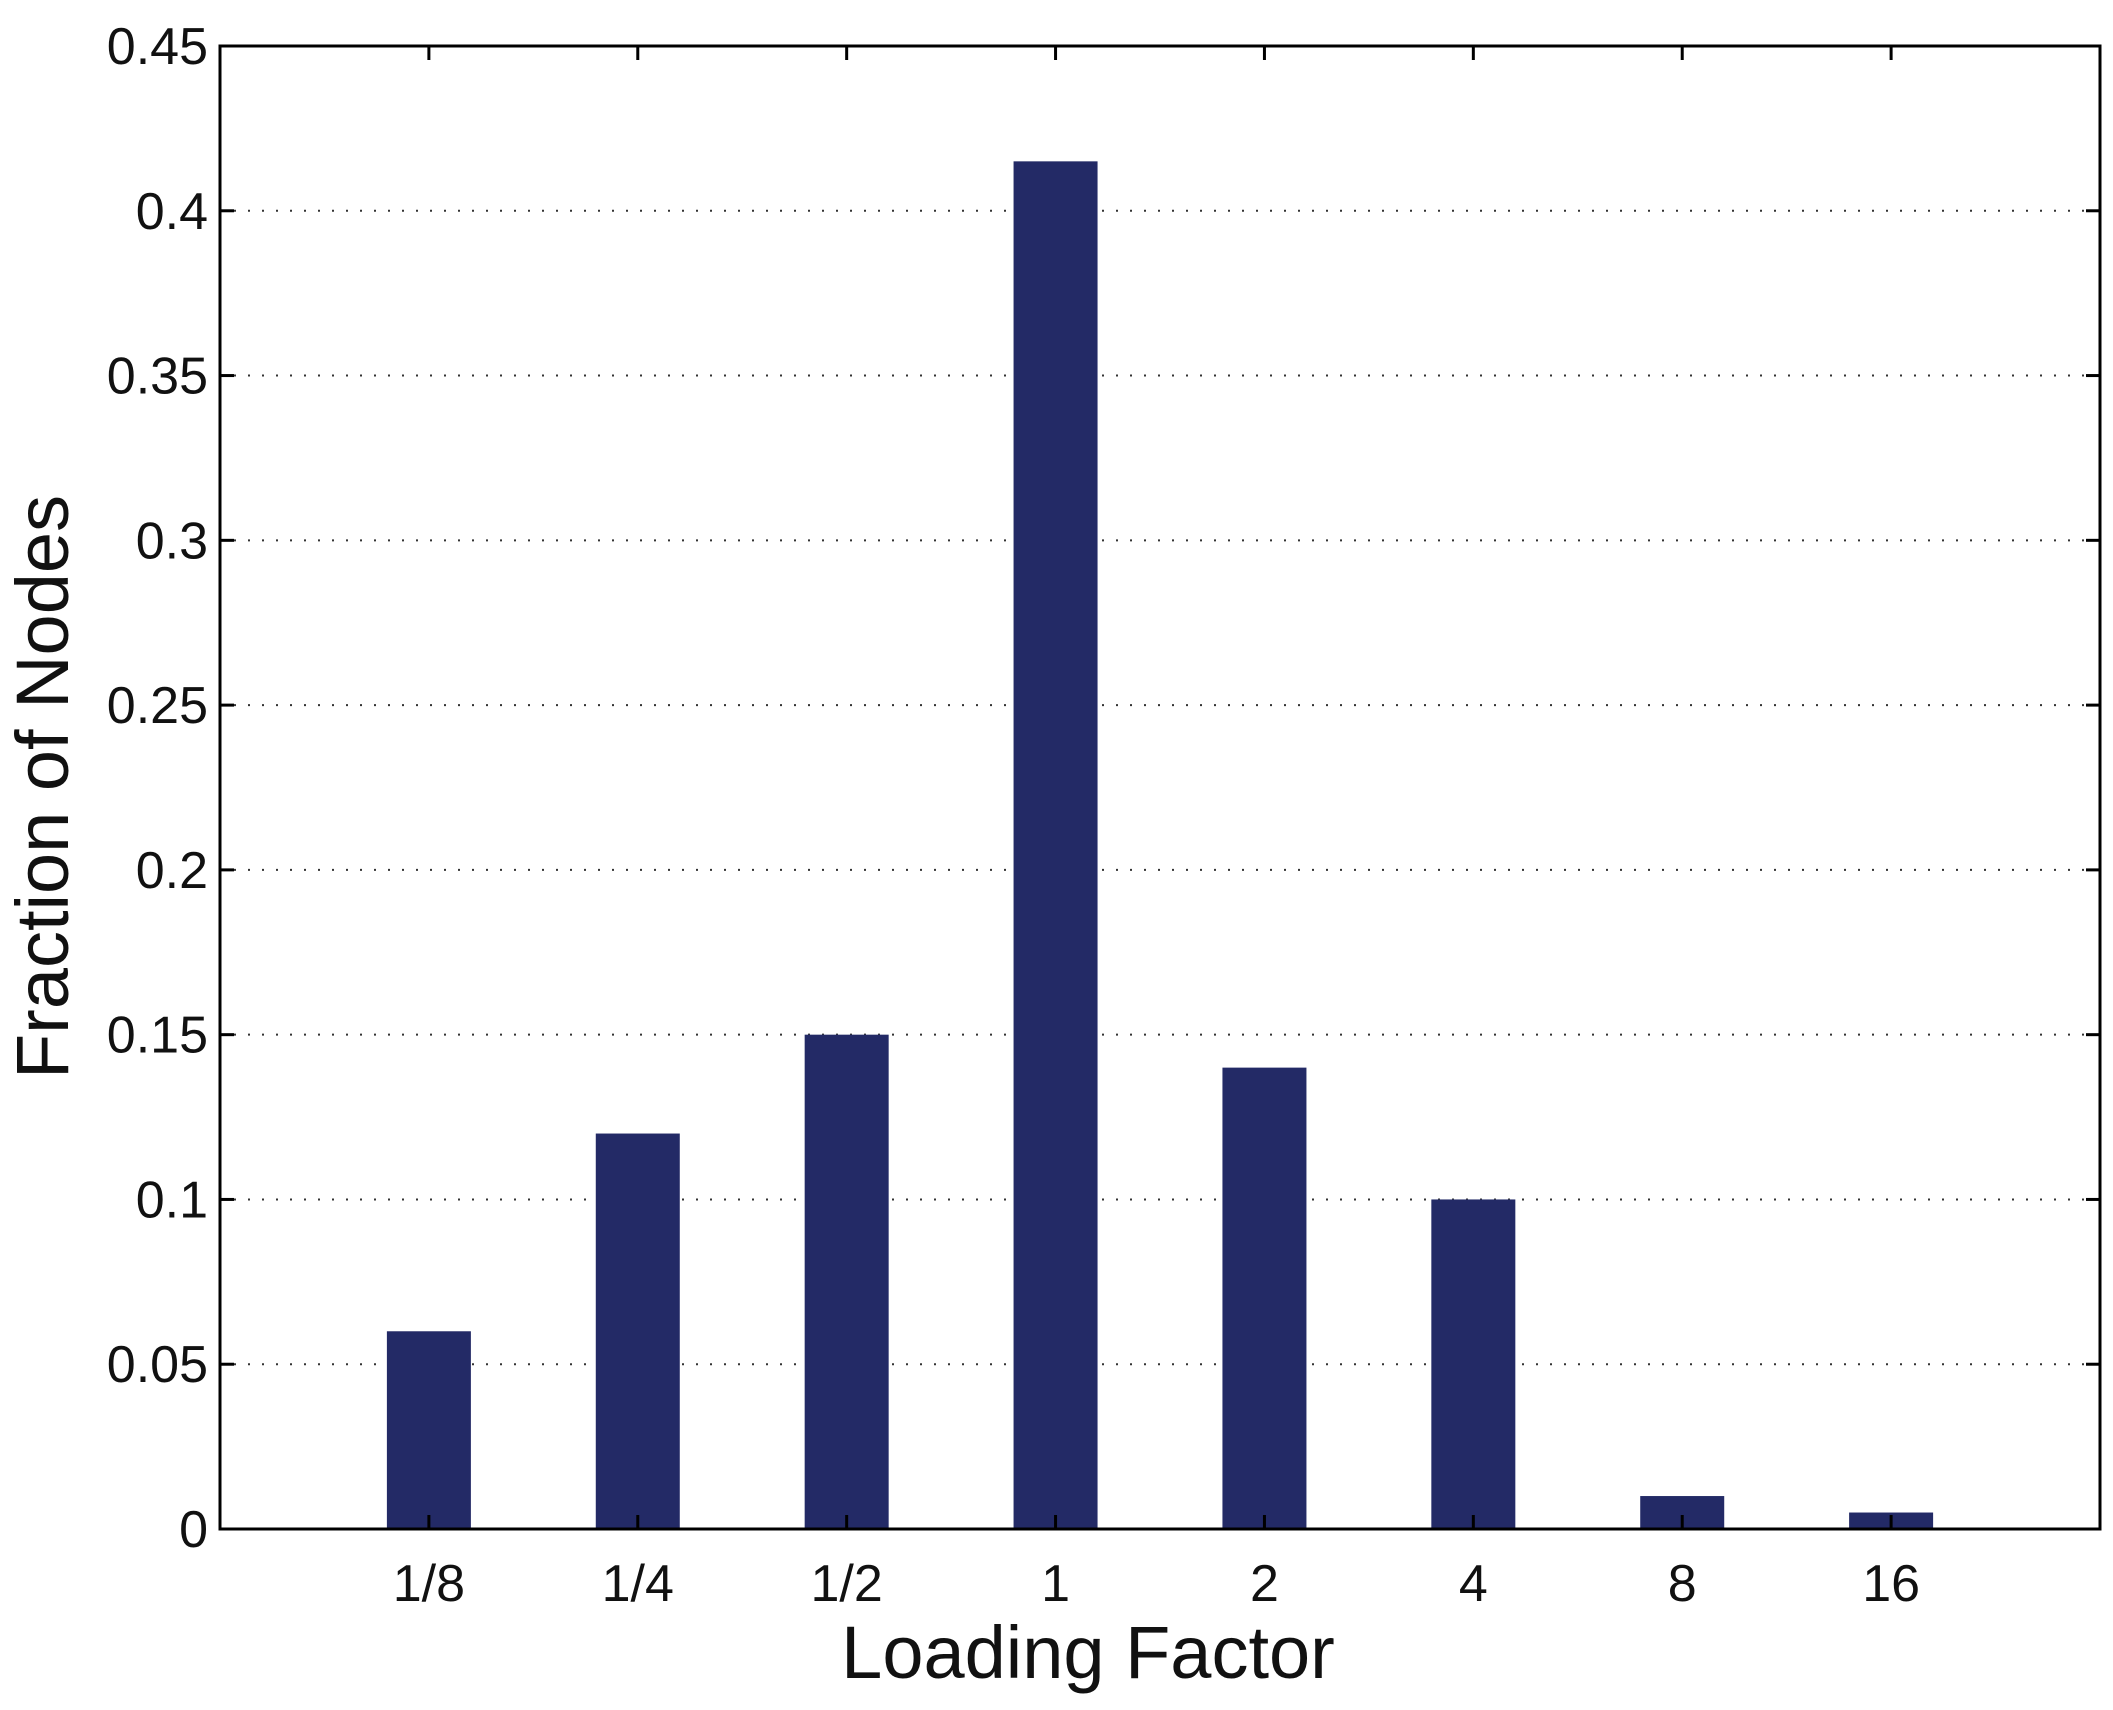 The width and height of the screenshot is (2113, 1710). What do you see at coordinates (1156, 1584) in the screenshot?
I see `x-tick-labels: 1/8 1/4 1/2 1 2 4 8 16` at bounding box center [1156, 1584].